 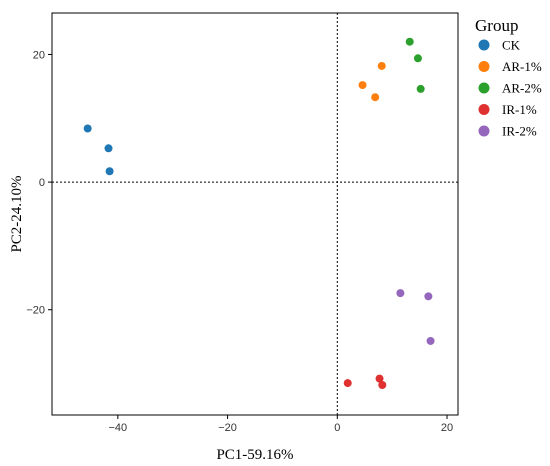 I want to click on legend-title: Group, so click(x=496, y=25).